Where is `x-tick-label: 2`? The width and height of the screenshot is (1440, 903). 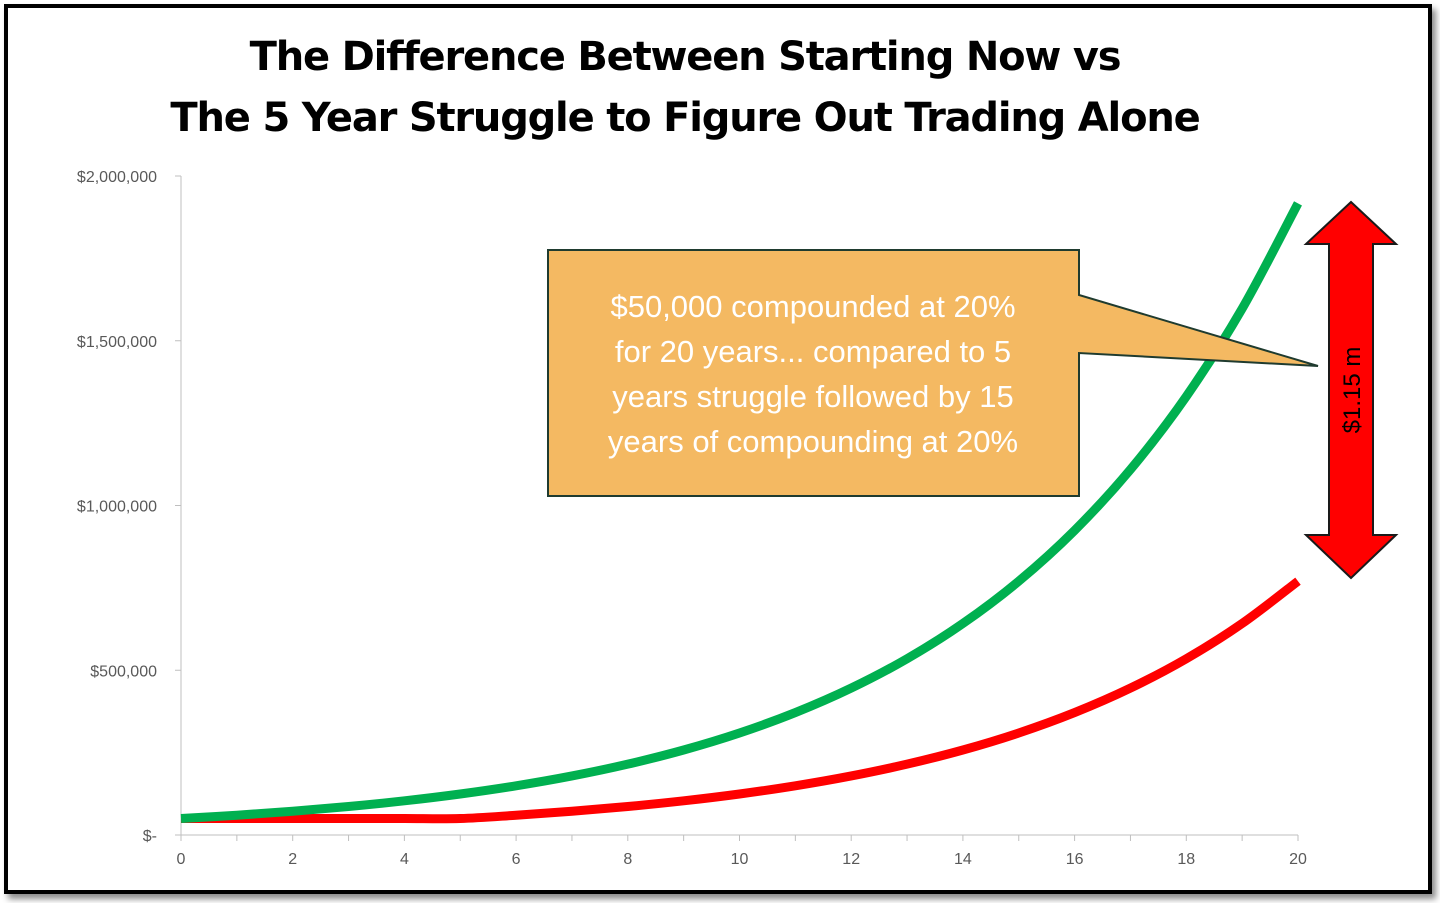 x-tick-label: 2 is located at coordinates (292, 859).